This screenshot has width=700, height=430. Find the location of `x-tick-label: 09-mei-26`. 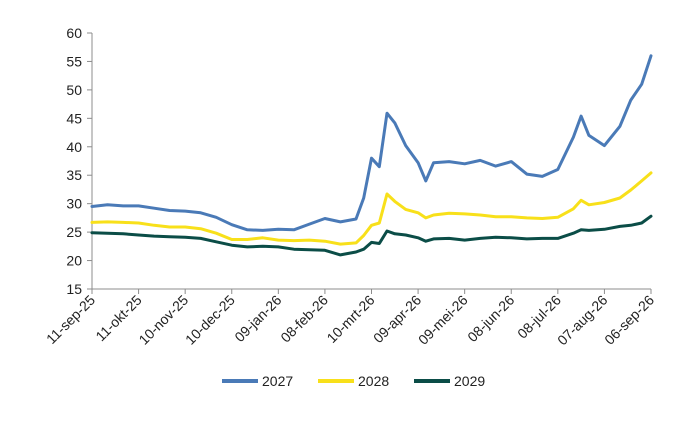

x-tick-label: 09-mei-26 is located at coordinates (443, 320).